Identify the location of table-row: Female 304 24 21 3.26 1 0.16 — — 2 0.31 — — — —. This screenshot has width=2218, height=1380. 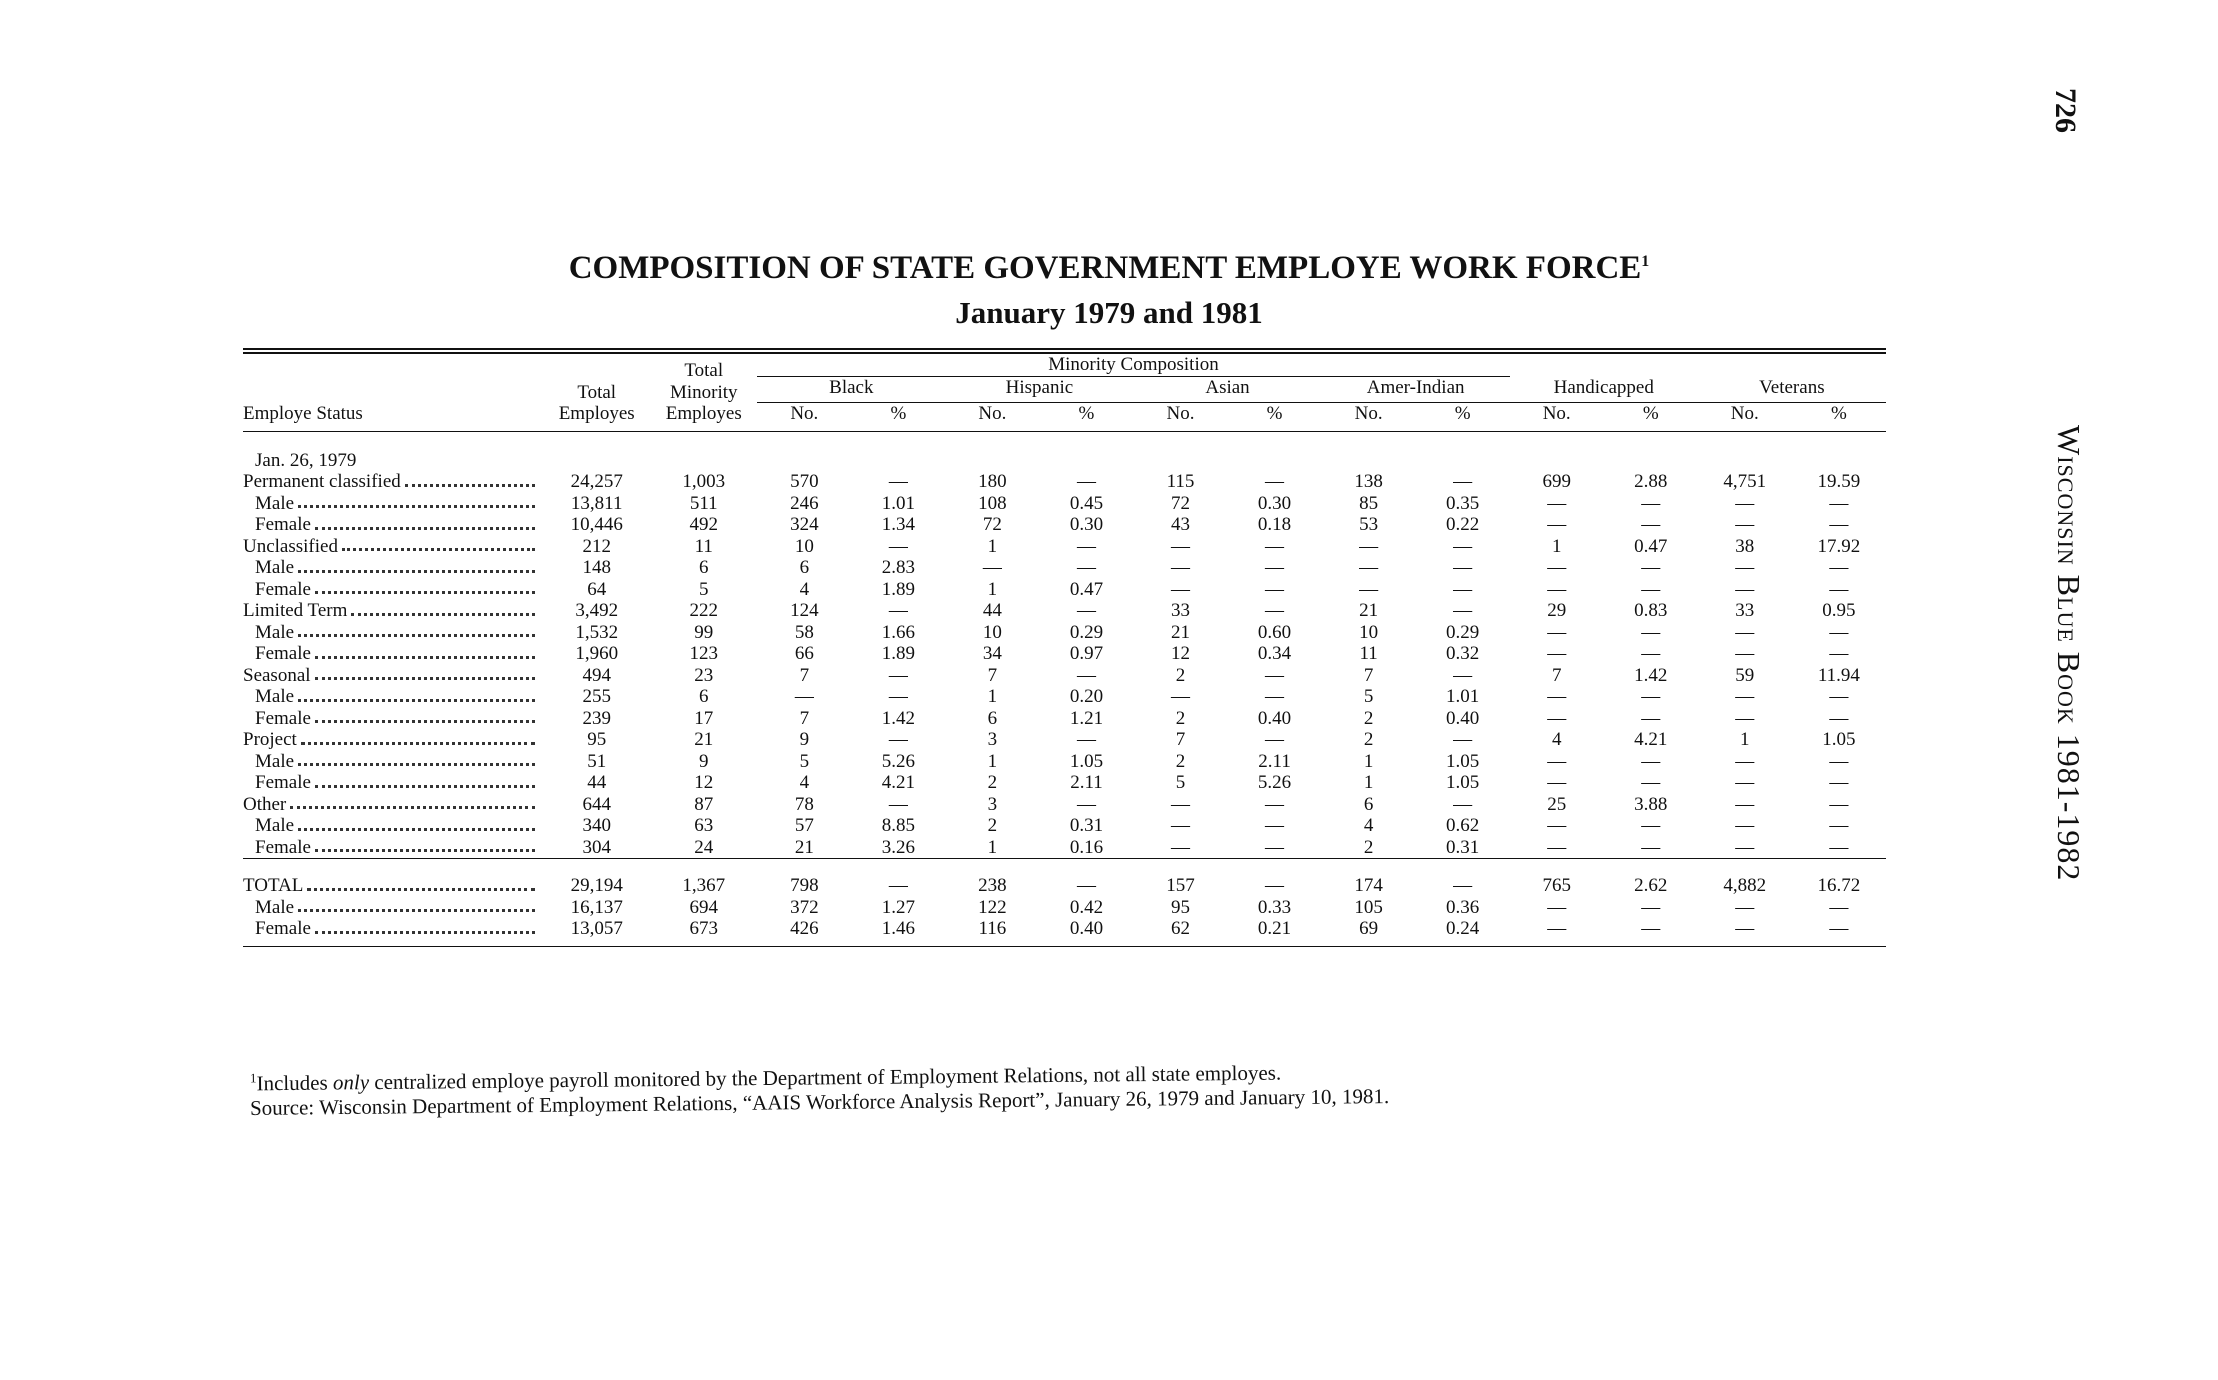
(1064, 848).